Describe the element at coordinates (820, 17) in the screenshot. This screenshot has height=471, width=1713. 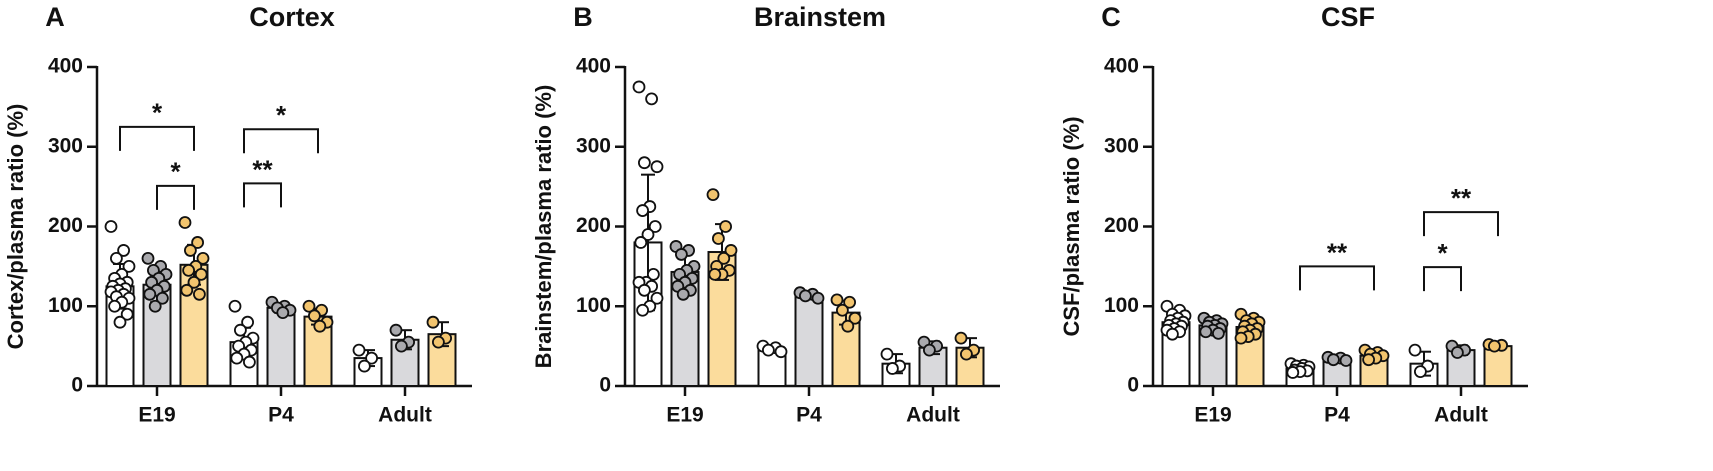
I see `chart-title: Brainstem` at that location.